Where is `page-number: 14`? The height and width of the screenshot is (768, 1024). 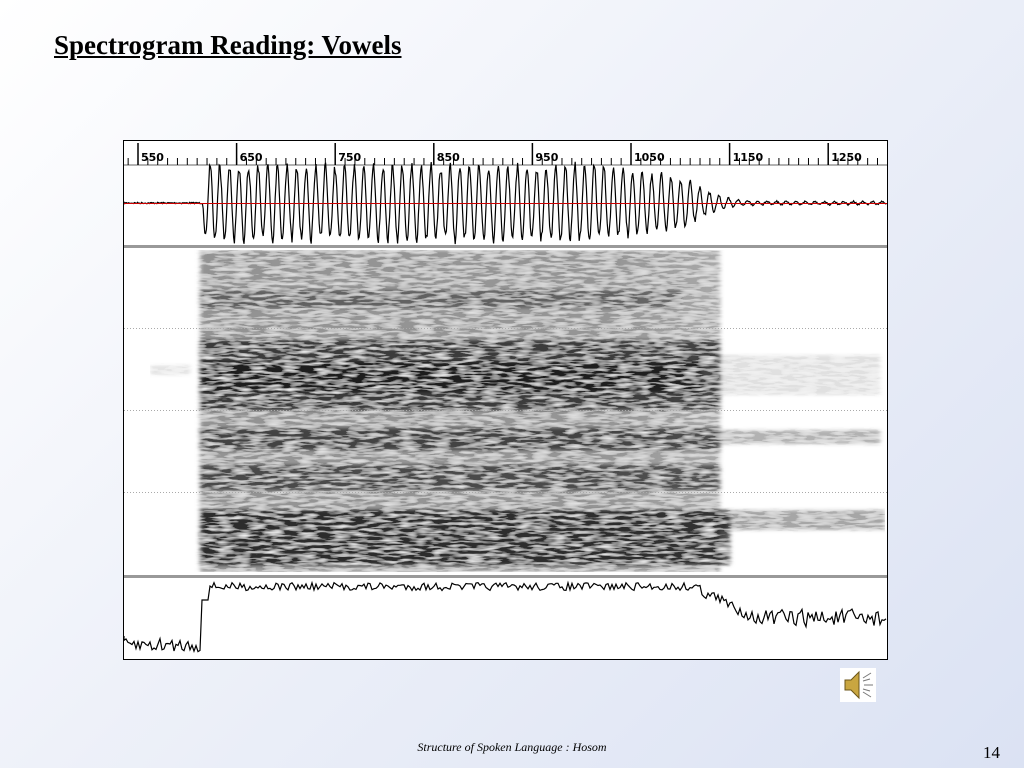
page-number: 14 is located at coordinates (991, 752).